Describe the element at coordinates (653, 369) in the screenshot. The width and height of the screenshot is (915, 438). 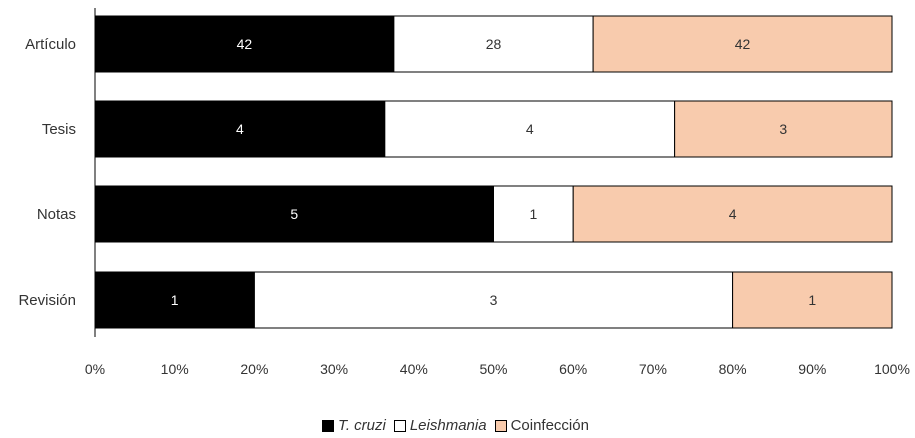
I see `x-tick-label-7: 70%` at that location.